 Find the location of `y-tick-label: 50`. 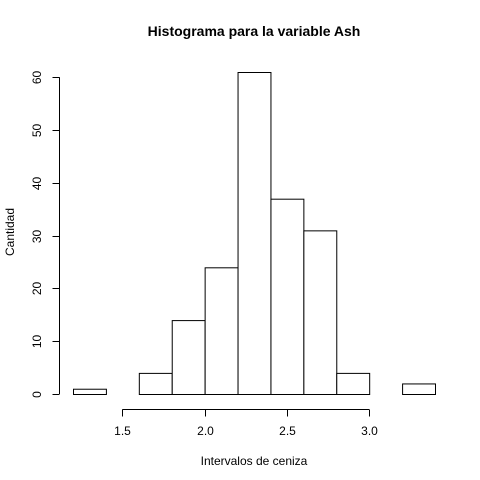

y-tick-label: 50 is located at coordinates (37, 131).